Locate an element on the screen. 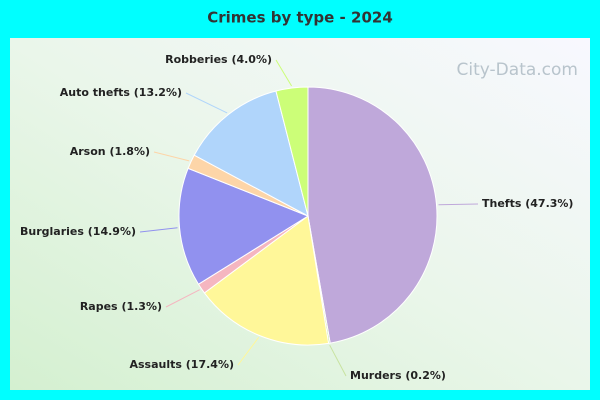  slice-label: Robberies (4.0%) is located at coordinates (218, 59).